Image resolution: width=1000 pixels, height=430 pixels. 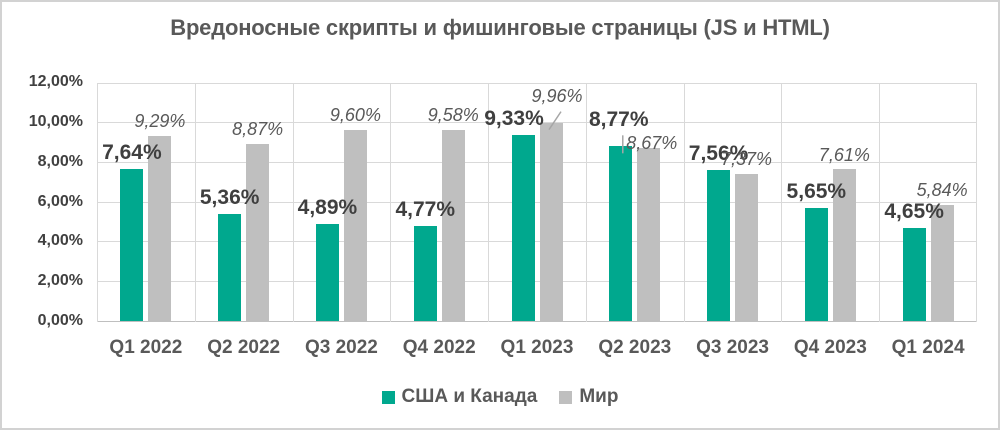 I want to click on data-label-usa-canada: 7,64%, so click(x=132, y=152).